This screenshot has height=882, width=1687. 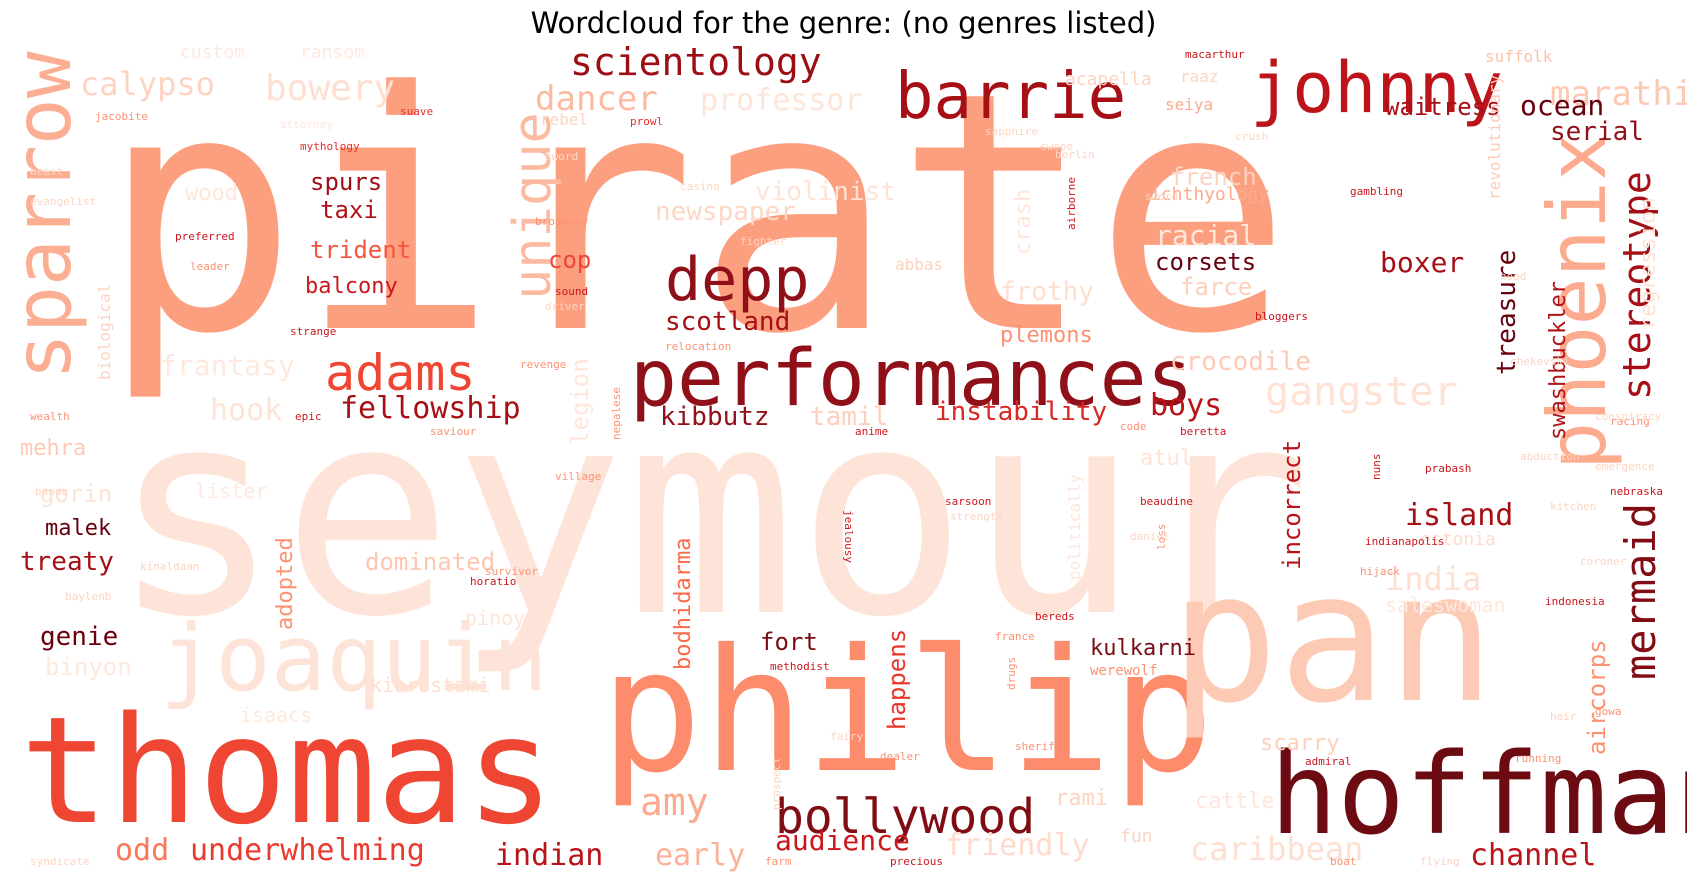 I want to click on word-strange: strange, so click(x=313, y=331).